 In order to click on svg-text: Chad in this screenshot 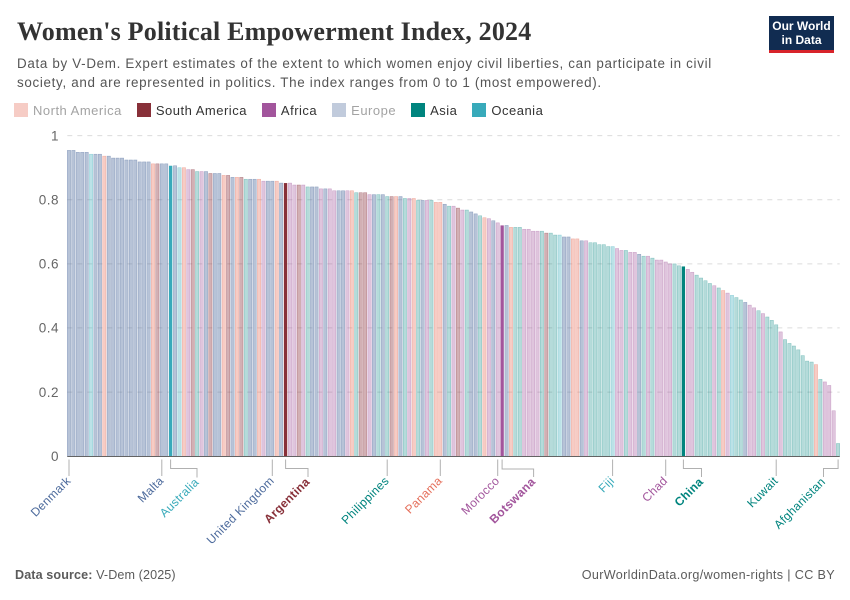, I will do `click(654, 489)`.